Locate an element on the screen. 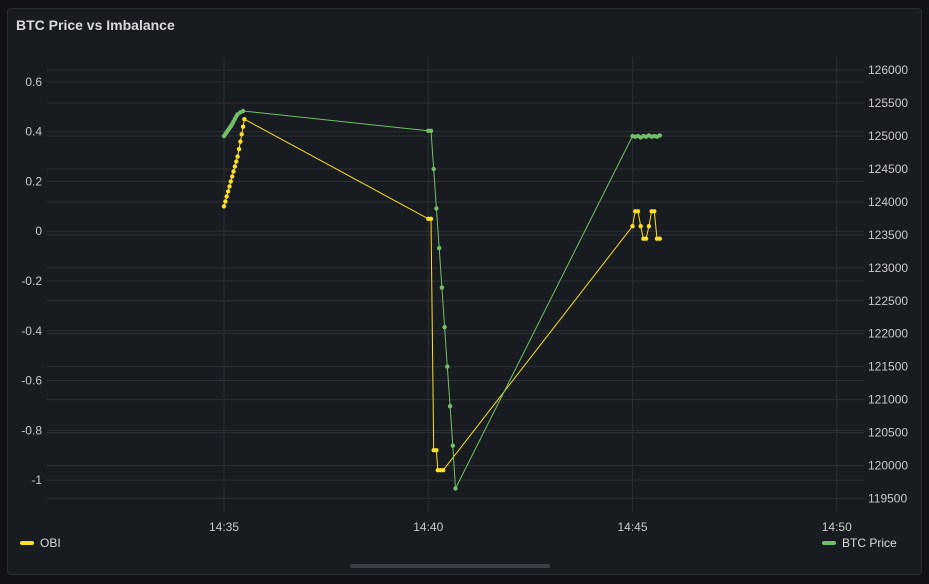 The image size is (929, 584). y-right-tick-label: 126000 is located at coordinates (888, 70).